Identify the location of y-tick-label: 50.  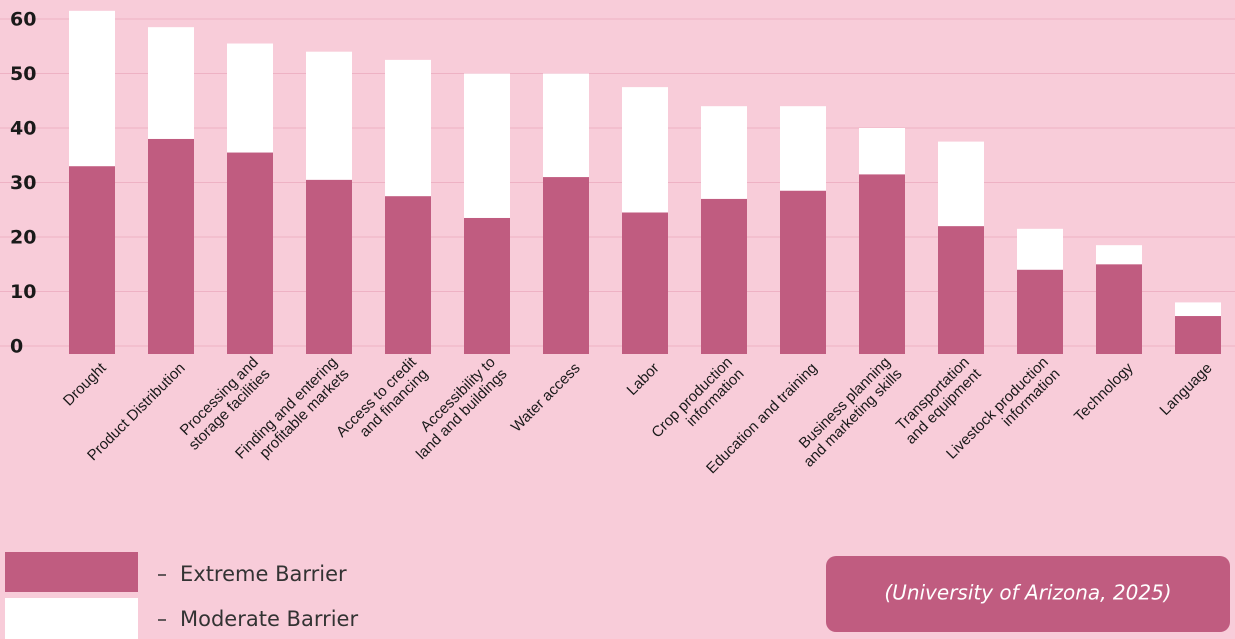
(23, 74).